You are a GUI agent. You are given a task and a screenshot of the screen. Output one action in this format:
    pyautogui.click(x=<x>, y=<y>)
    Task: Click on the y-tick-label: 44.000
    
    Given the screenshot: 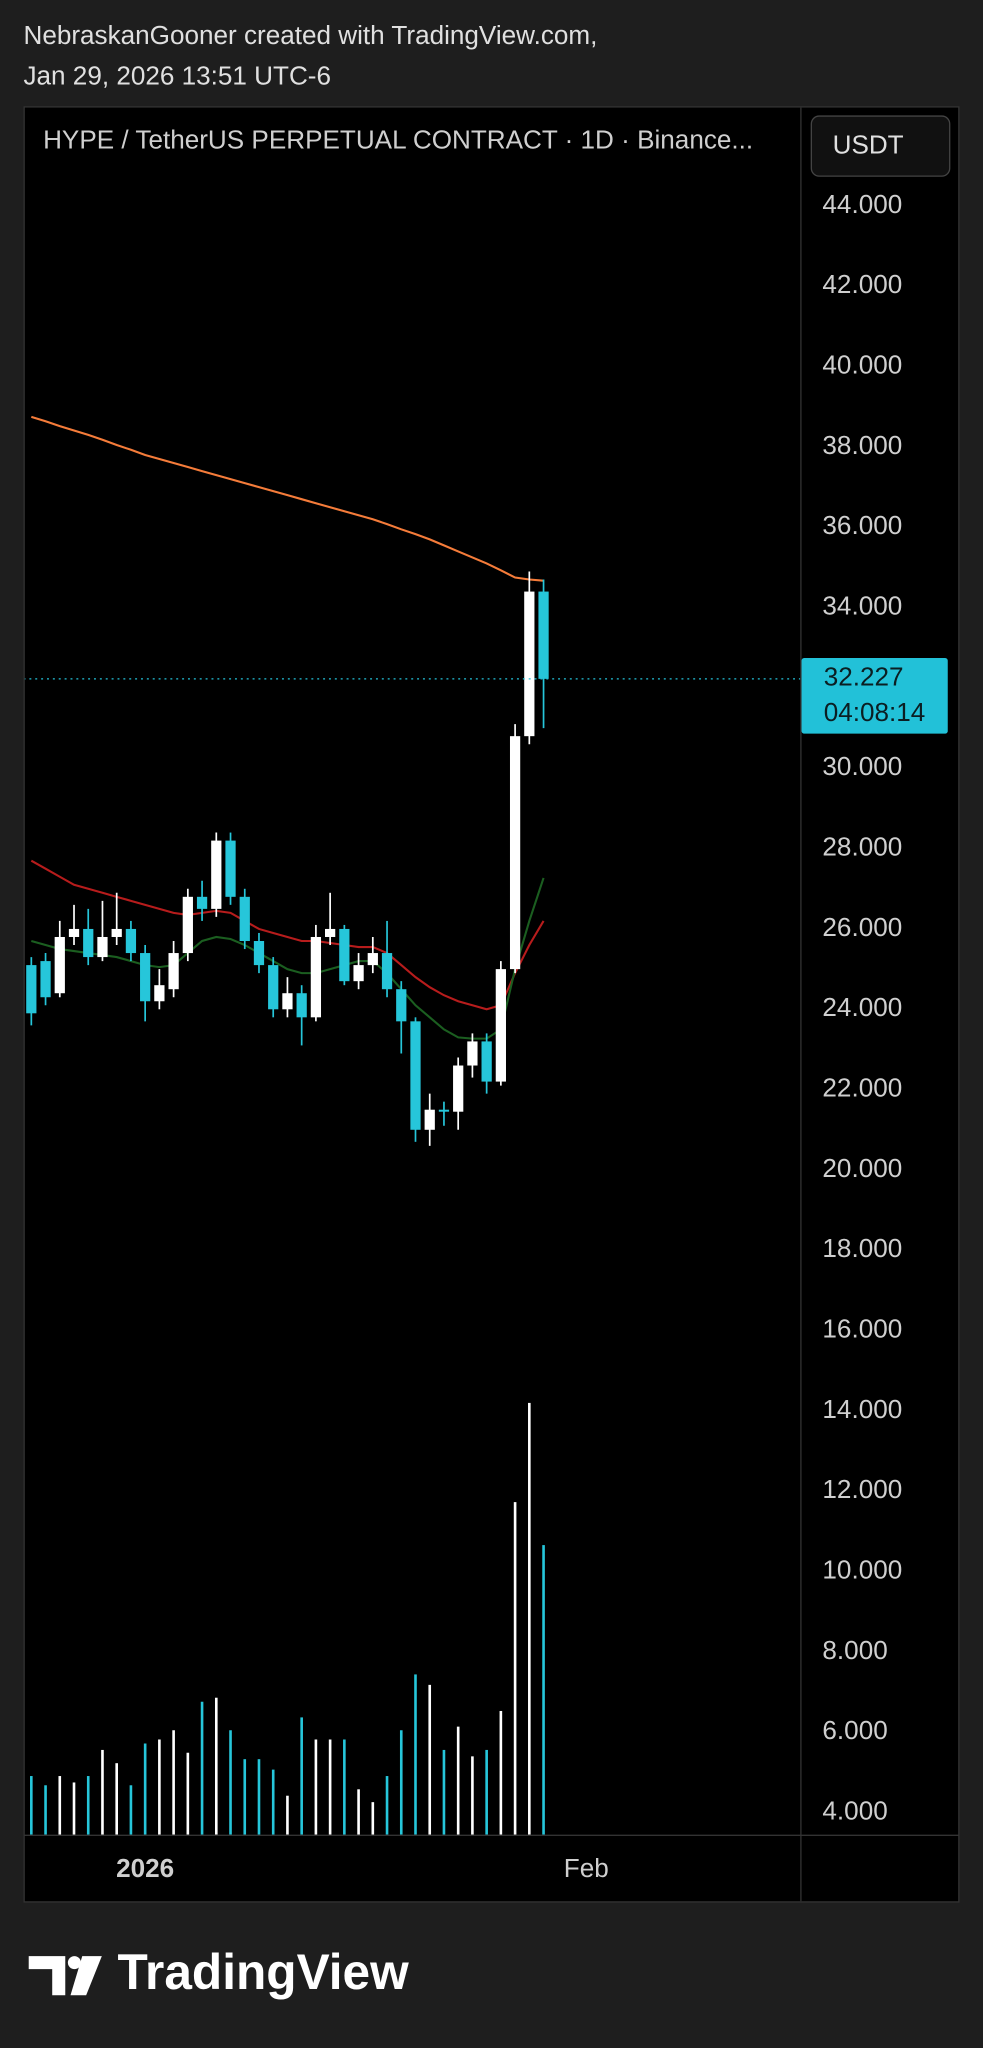 What is the action you would take?
    pyautogui.click(x=862, y=204)
    